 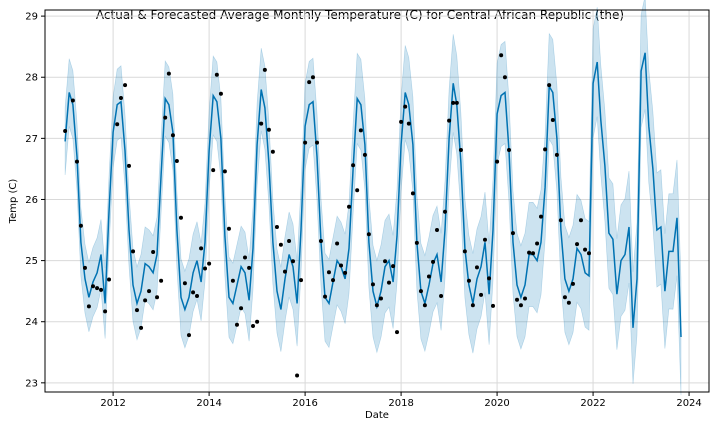 What do you see at coordinates (31, 383) in the screenshot?
I see `y-tick-label: 23` at bounding box center [31, 383].